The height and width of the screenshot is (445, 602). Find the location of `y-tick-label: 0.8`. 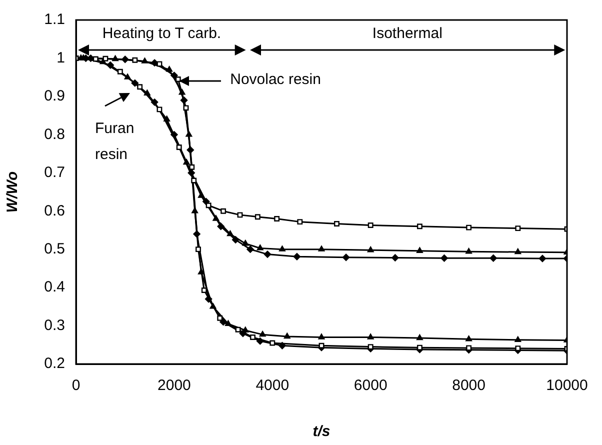

y-tick-label: 0.8 is located at coordinates (54, 134).